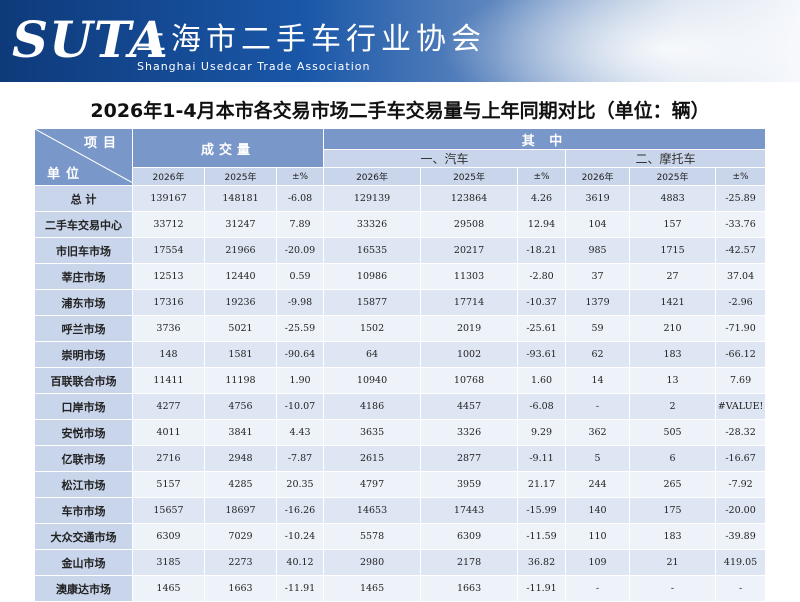  I want to click on row-label: 百联联合市场, so click(83, 380).